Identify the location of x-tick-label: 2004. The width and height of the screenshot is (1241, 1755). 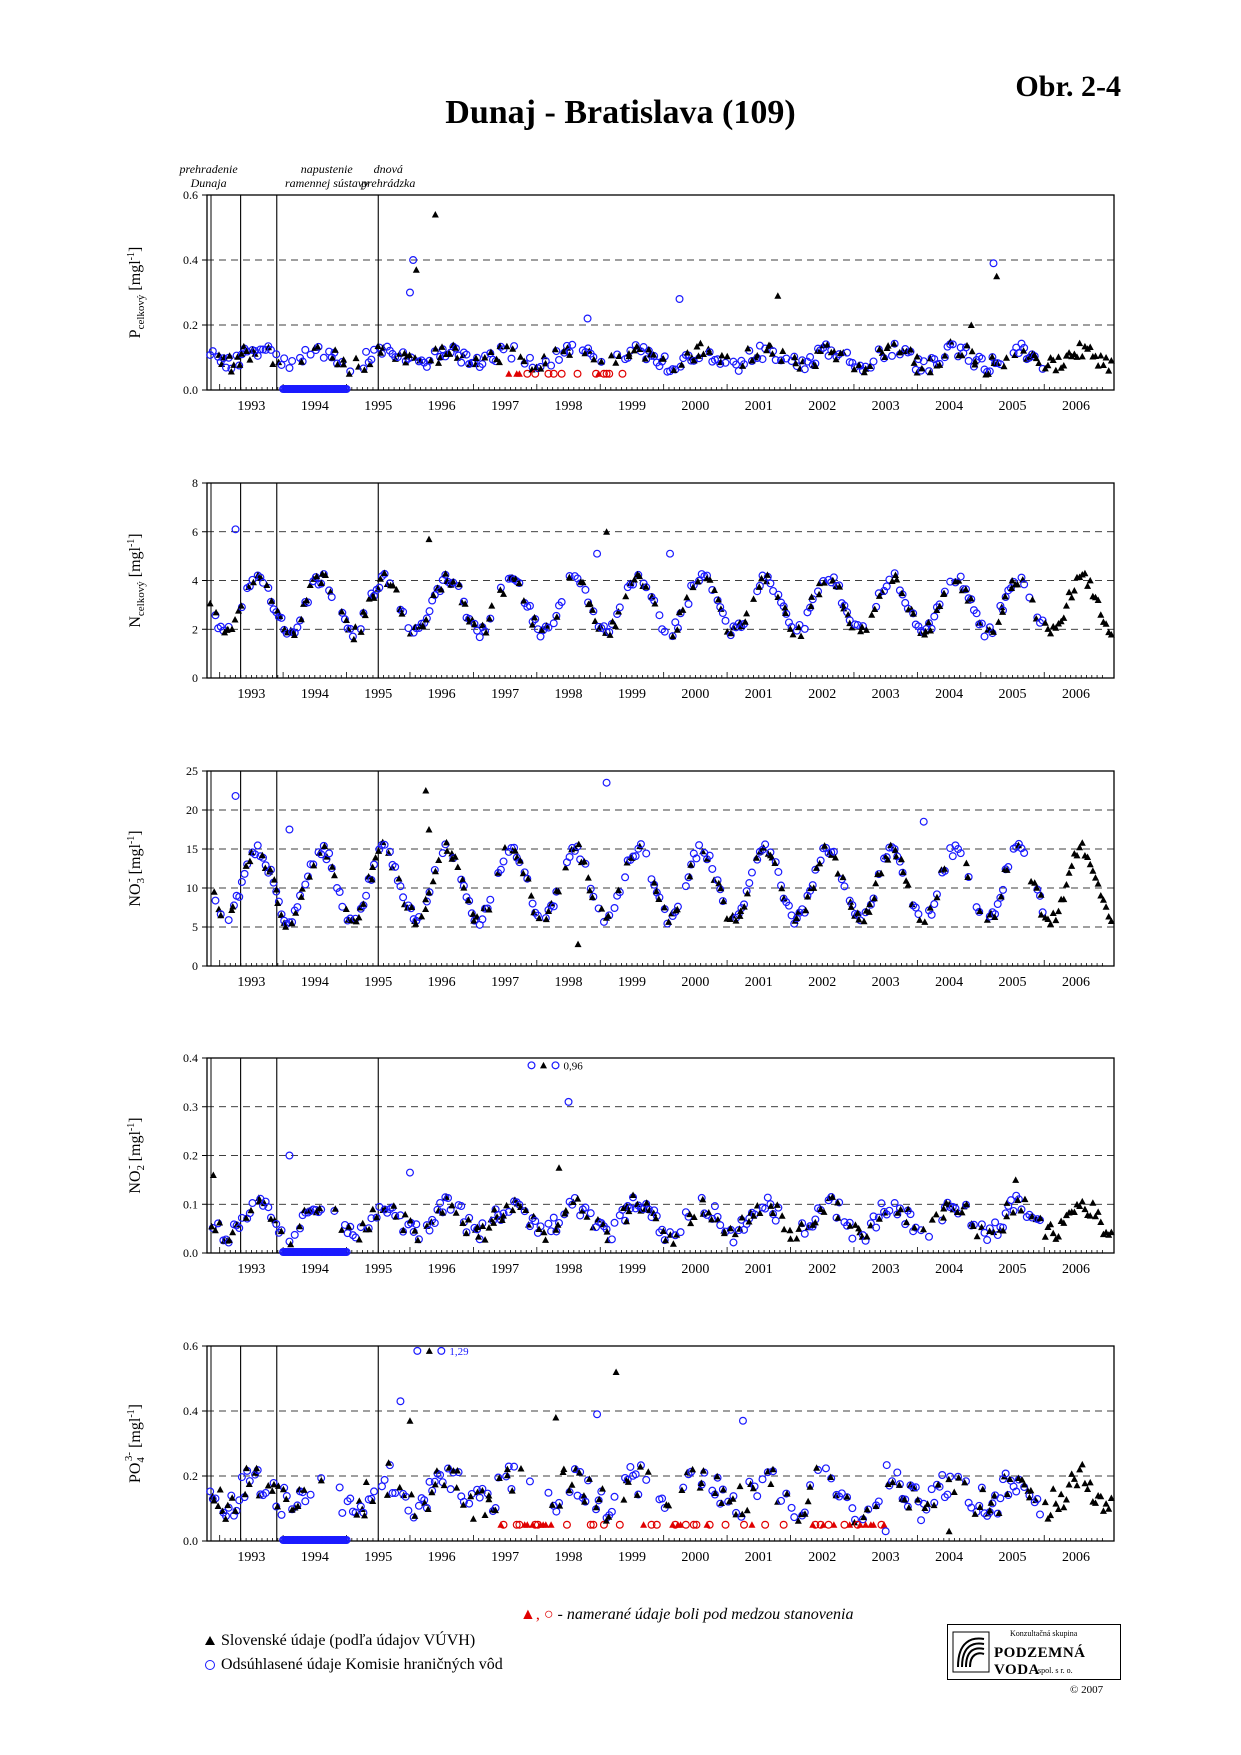
(949, 406).